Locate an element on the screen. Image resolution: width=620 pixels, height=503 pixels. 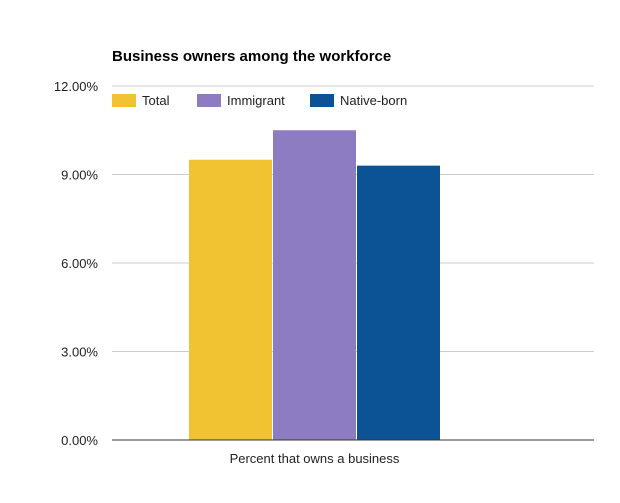
y-tick-label: 3.00% is located at coordinates (79, 352).